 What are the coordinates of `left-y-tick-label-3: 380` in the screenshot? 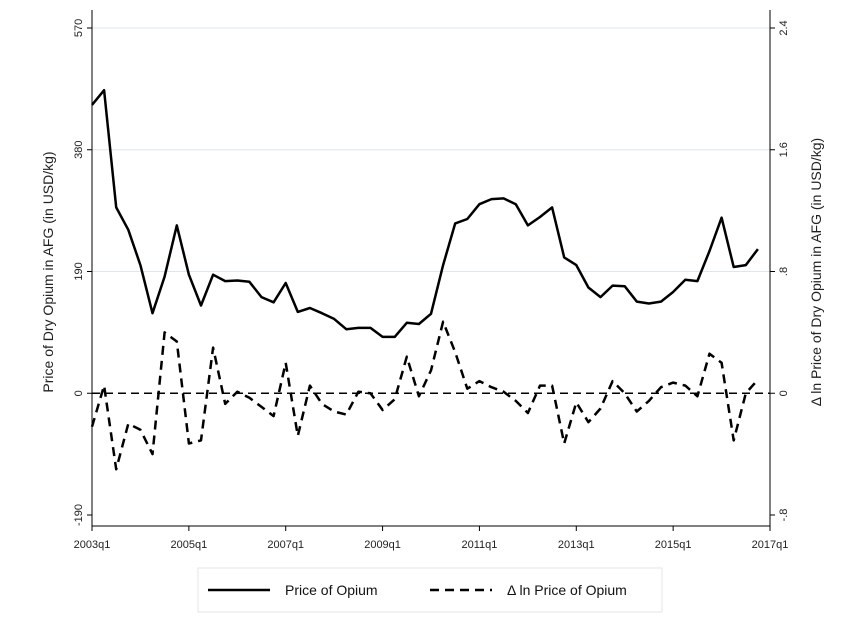 It's located at (79, 150).